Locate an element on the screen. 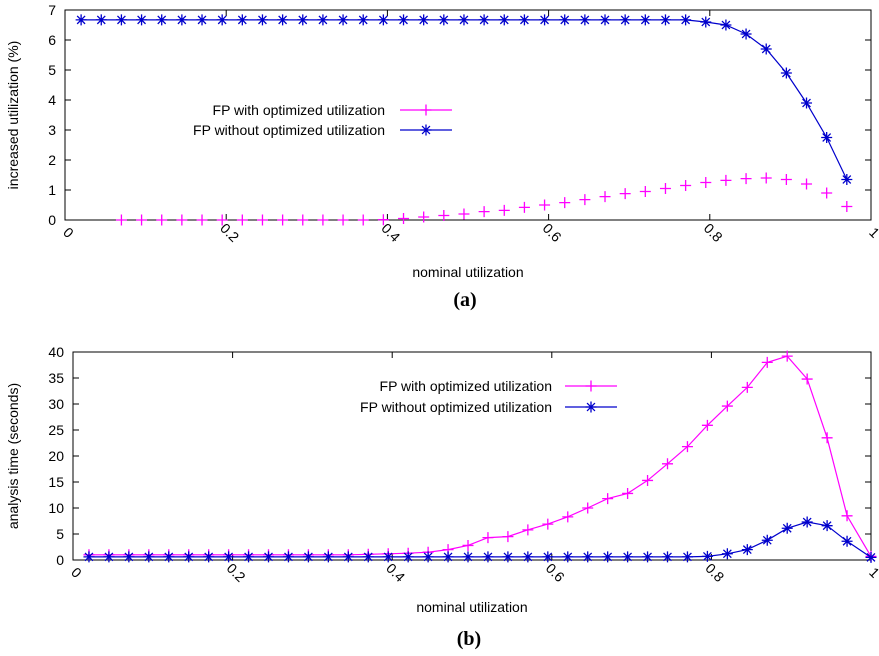 The image size is (879, 656). y-tick-label: 35 is located at coordinates (56, 378).